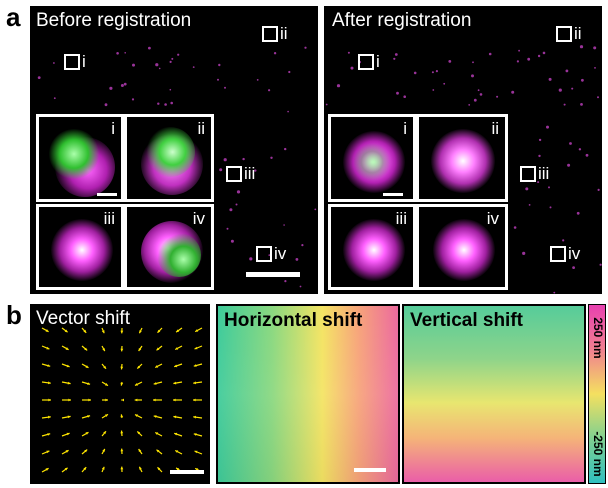 The width and height of the screenshot is (608, 488). I want to click on vertical-shift-panel: Vertical shift, so click(494, 394).